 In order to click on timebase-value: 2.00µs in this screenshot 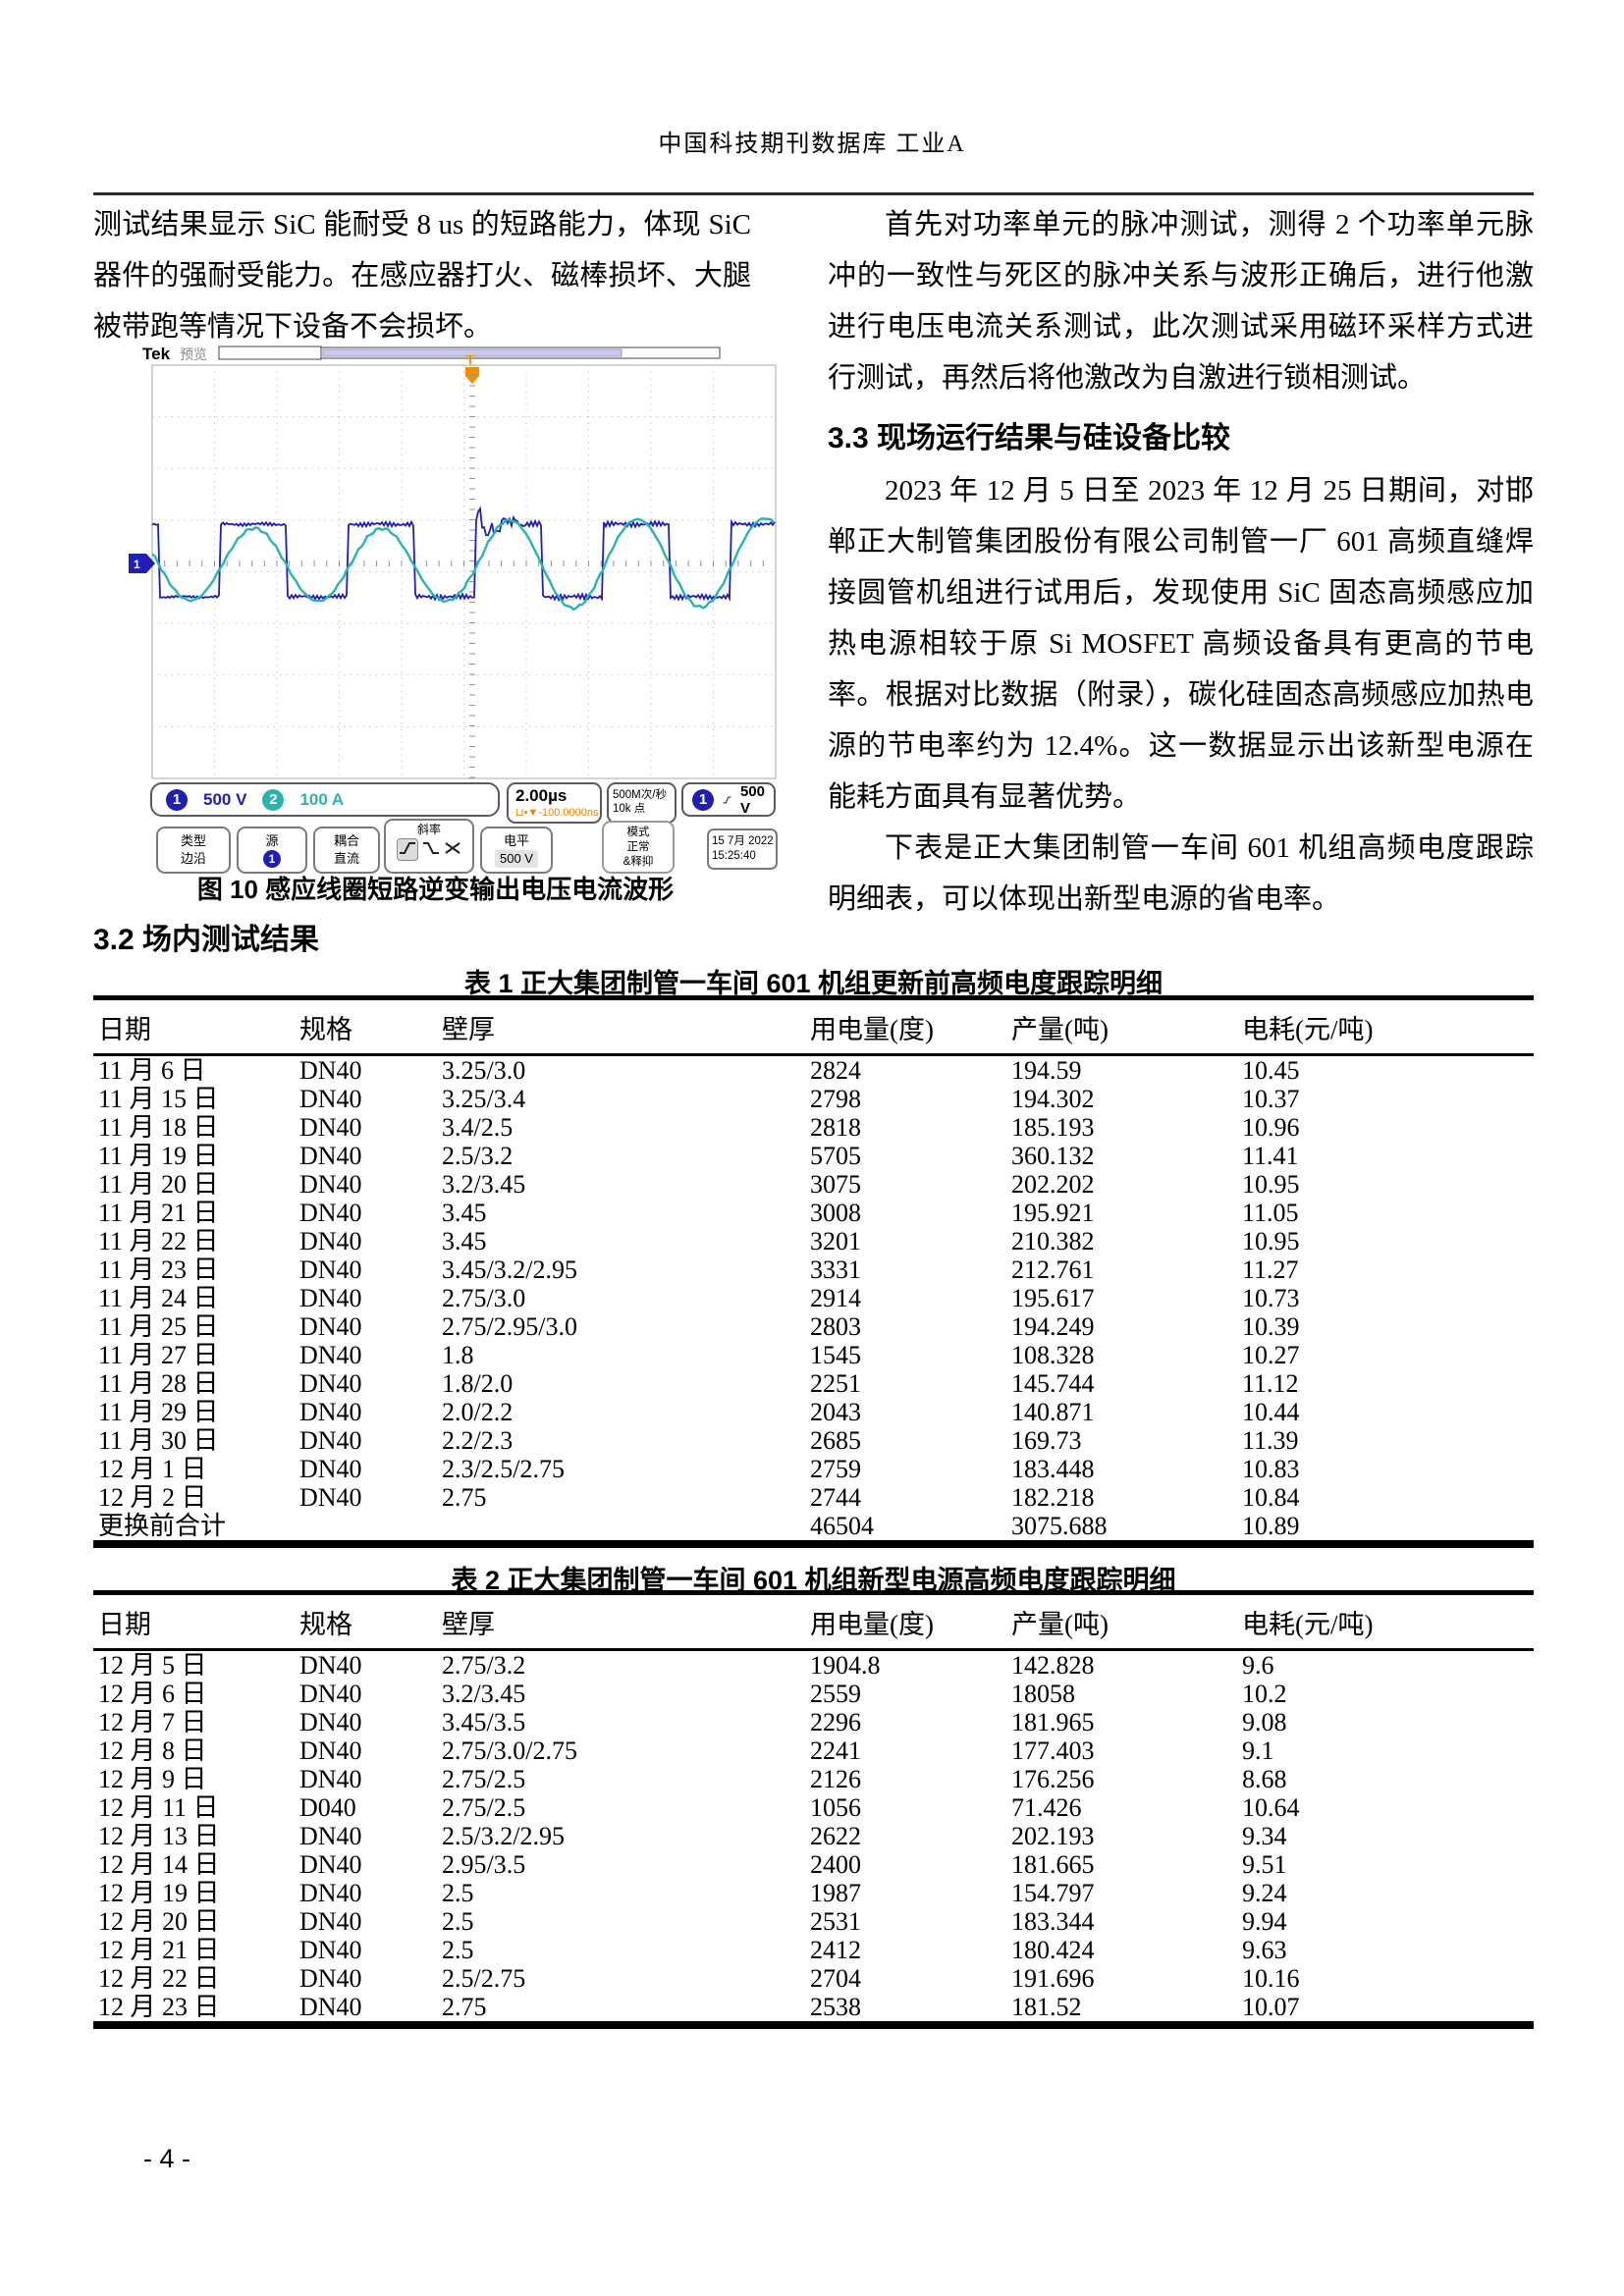, I will do `click(541, 795)`.